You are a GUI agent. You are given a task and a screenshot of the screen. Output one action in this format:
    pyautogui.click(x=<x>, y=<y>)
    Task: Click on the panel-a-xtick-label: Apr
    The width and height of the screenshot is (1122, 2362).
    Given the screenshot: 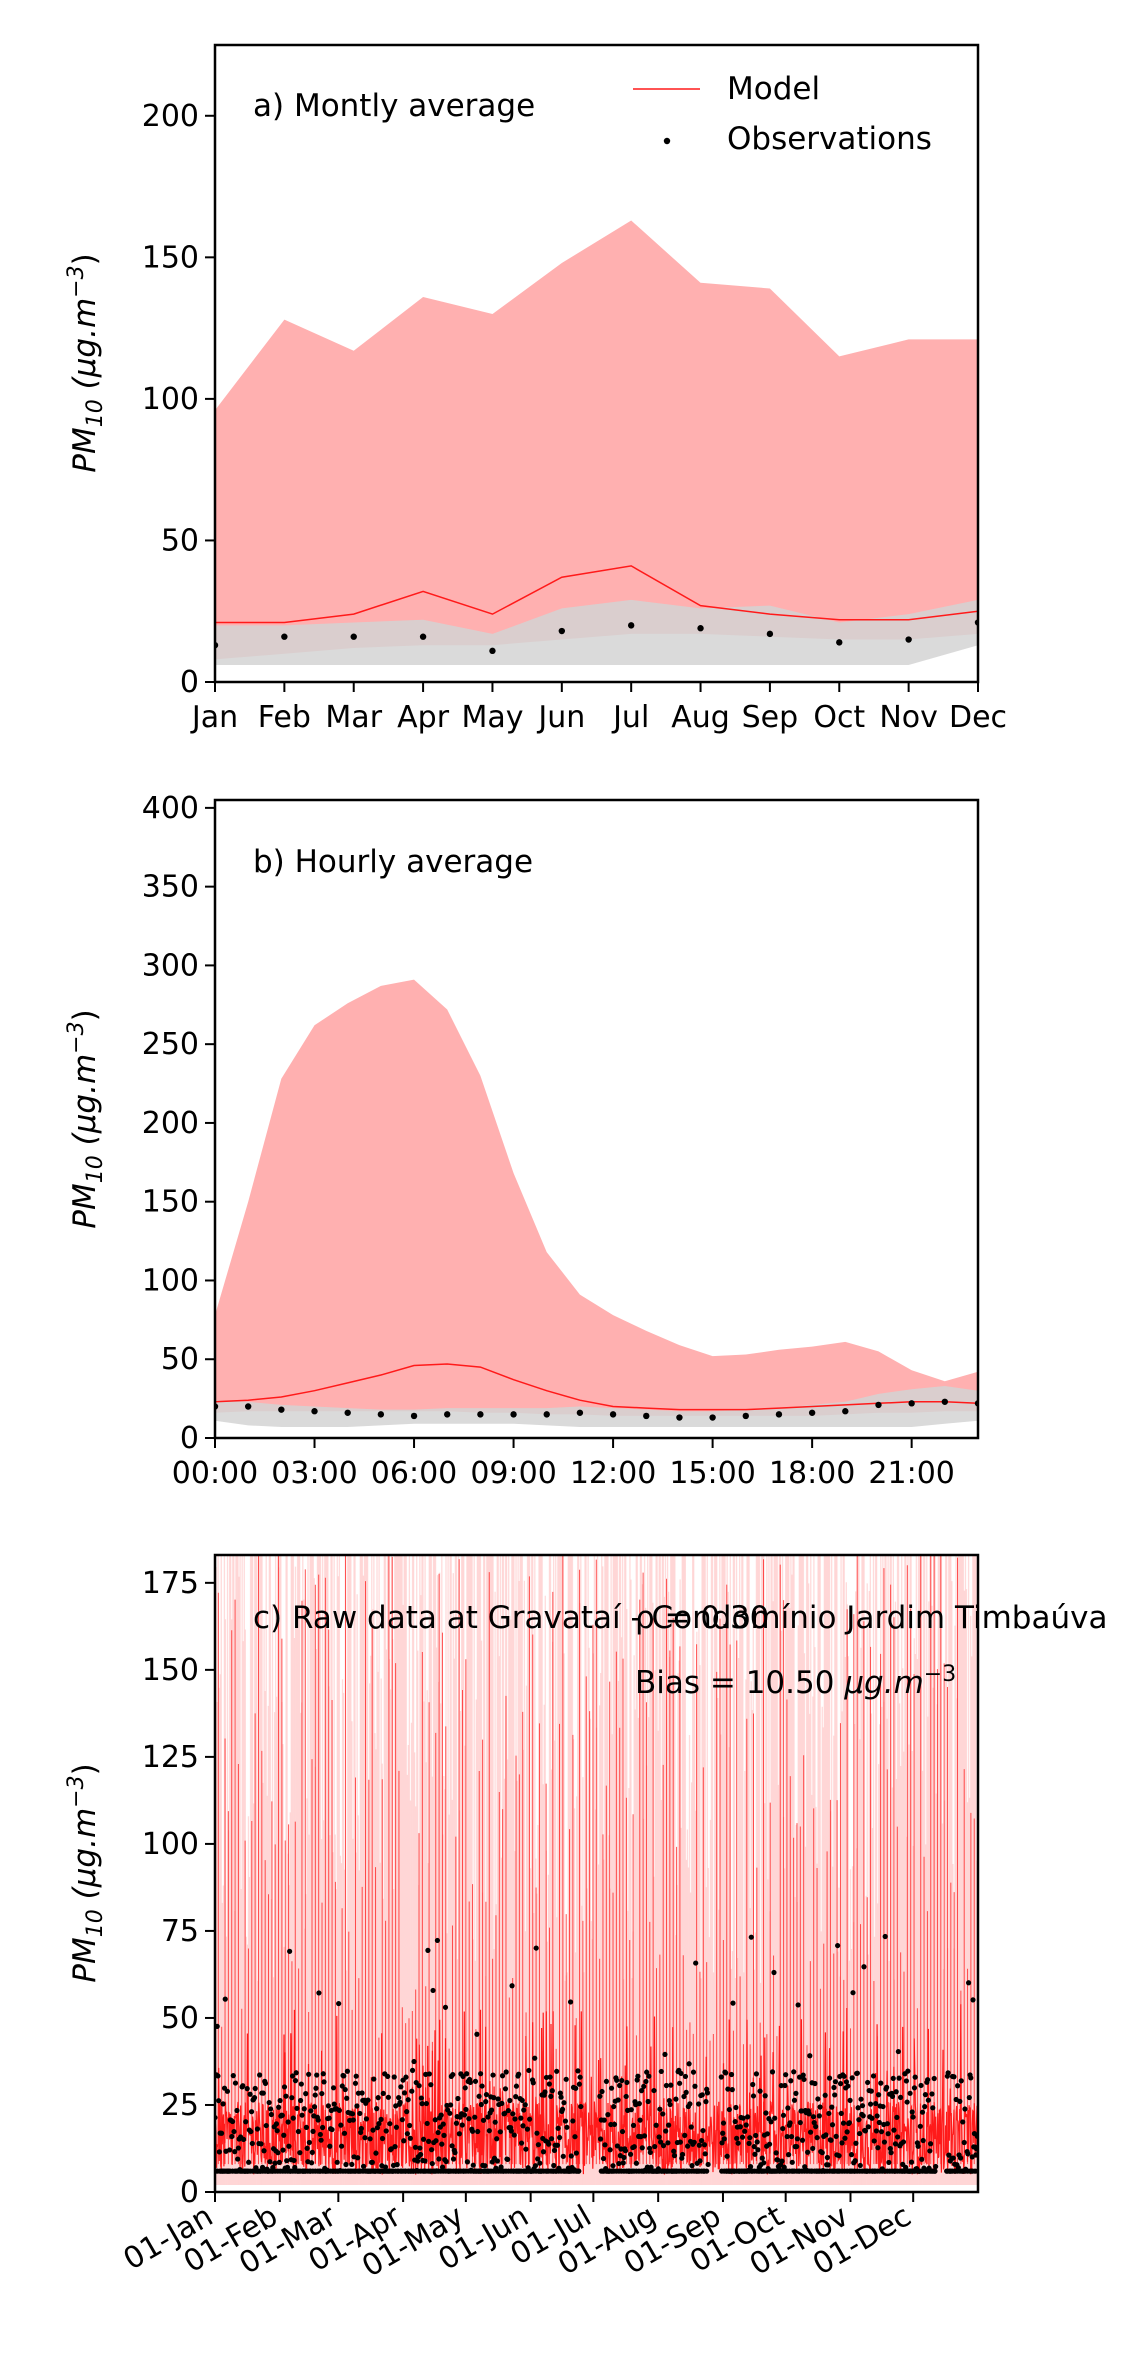 What is the action you would take?
    pyautogui.click(x=423, y=717)
    